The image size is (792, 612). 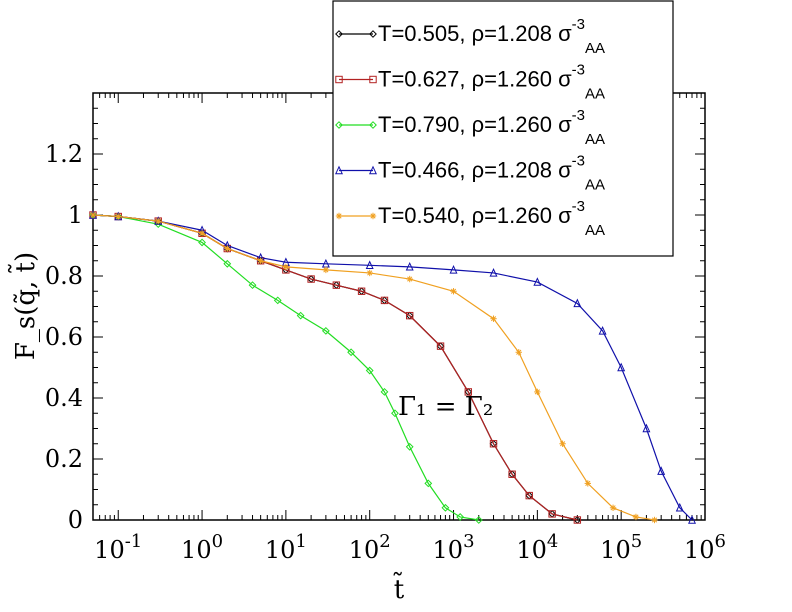 I want to click on legend-label: T=0.466, ρ=1.208 σ-3AA, so click(x=491, y=173).